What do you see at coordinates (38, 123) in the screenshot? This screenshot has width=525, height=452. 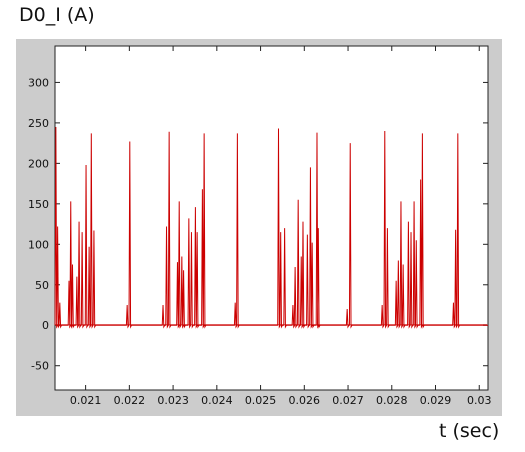 I see `y-tick-label: 250` at bounding box center [38, 123].